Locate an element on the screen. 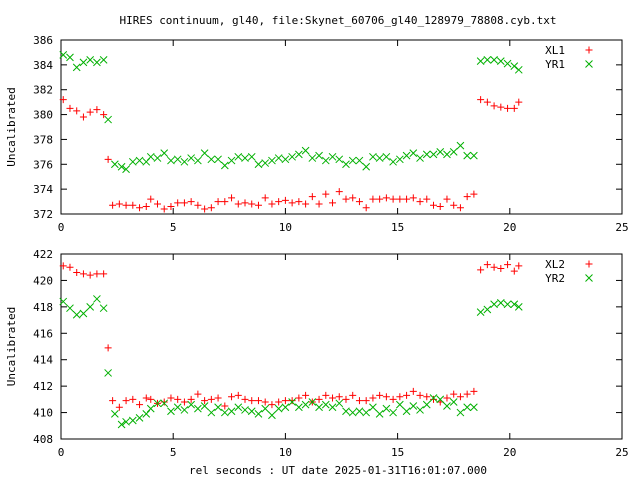 The height and width of the screenshot is (480, 640). y-tick-label: 410 is located at coordinates (43, 413).